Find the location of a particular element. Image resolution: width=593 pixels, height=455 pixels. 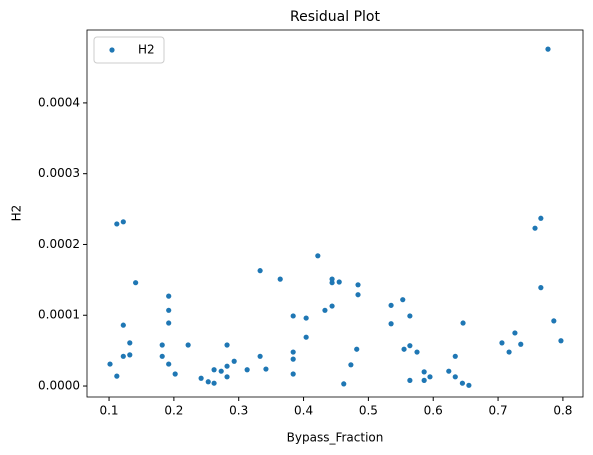

legend-label: H2 is located at coordinates (146, 50).